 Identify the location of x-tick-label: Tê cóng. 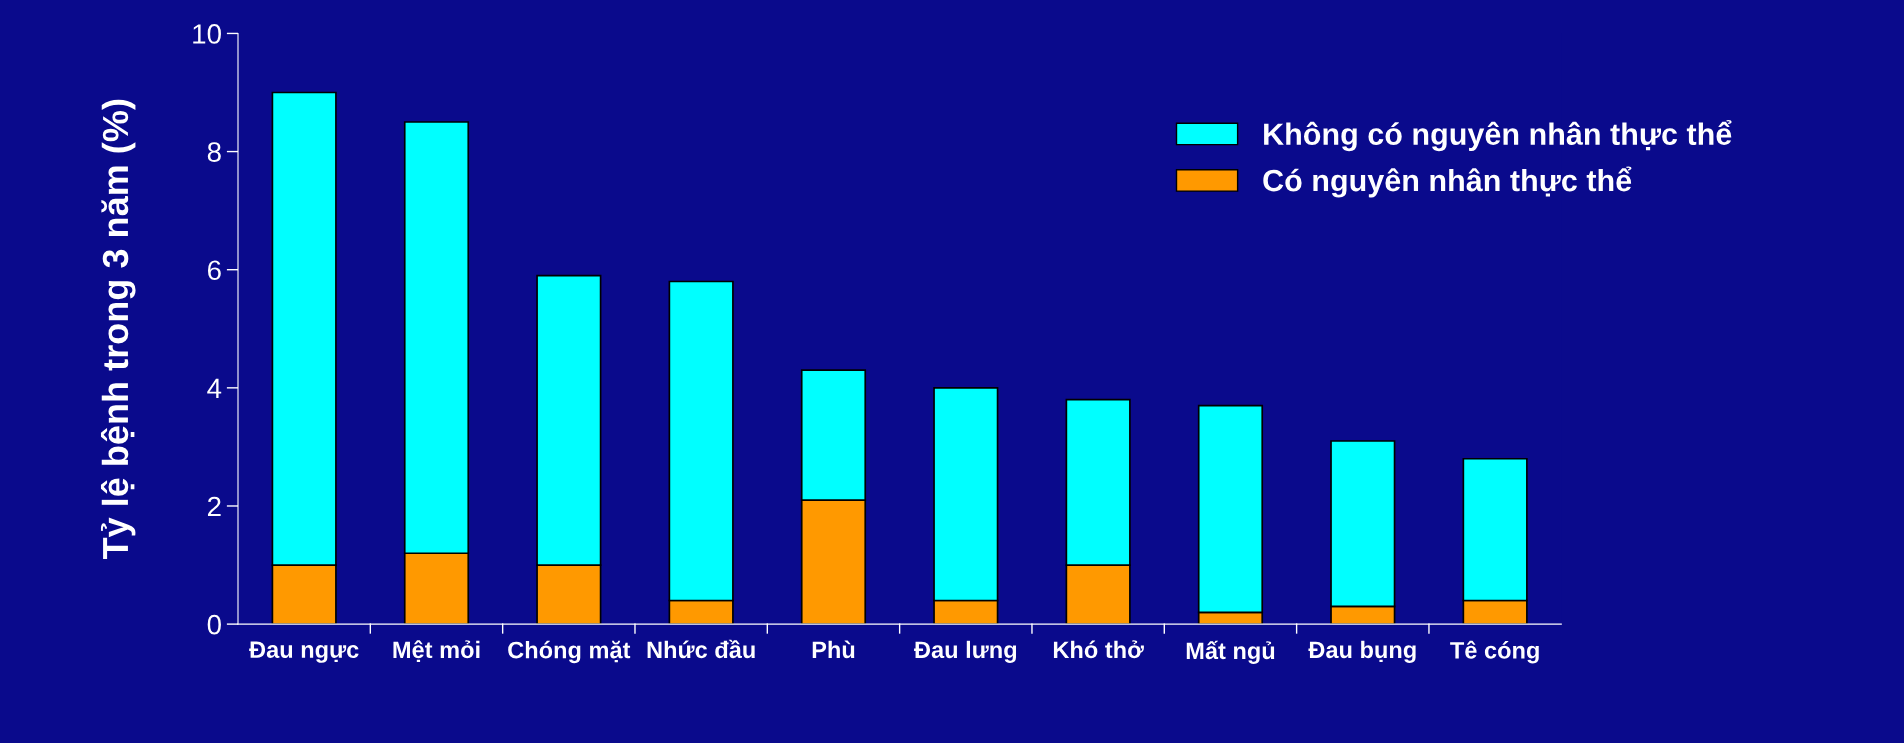
(1494, 652).